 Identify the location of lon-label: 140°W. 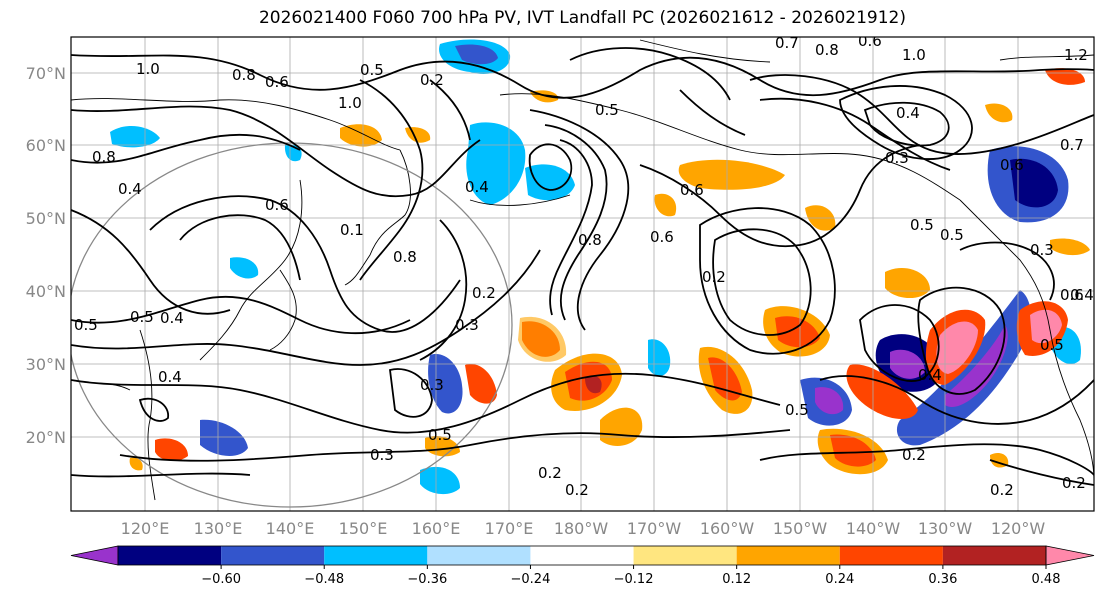
(873, 528).